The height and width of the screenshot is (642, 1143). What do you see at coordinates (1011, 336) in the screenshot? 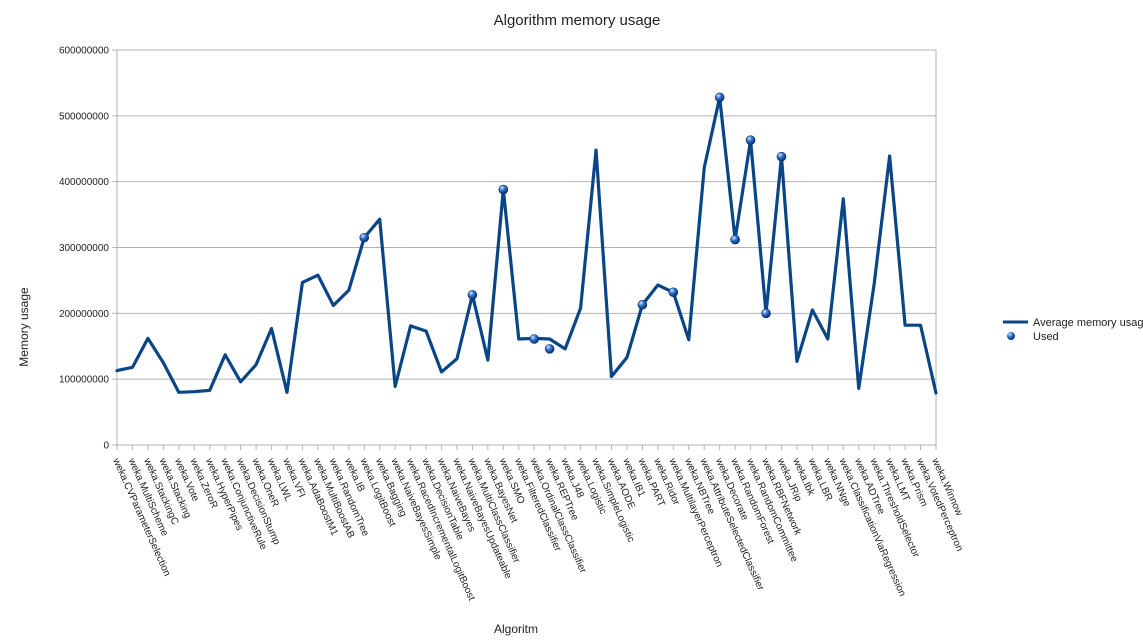
I see `legend-marker-swatch` at bounding box center [1011, 336].